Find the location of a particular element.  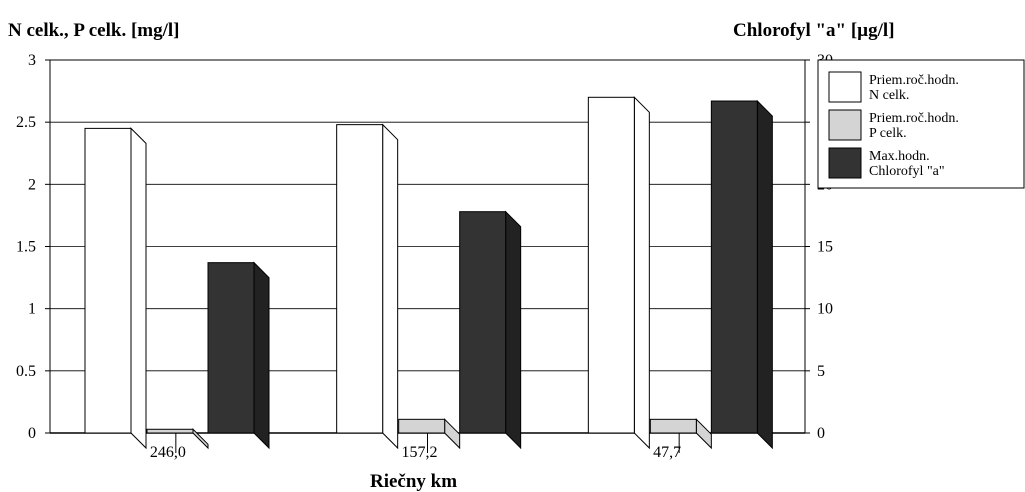

left-tick-label: 2.5 is located at coordinates (26, 122).